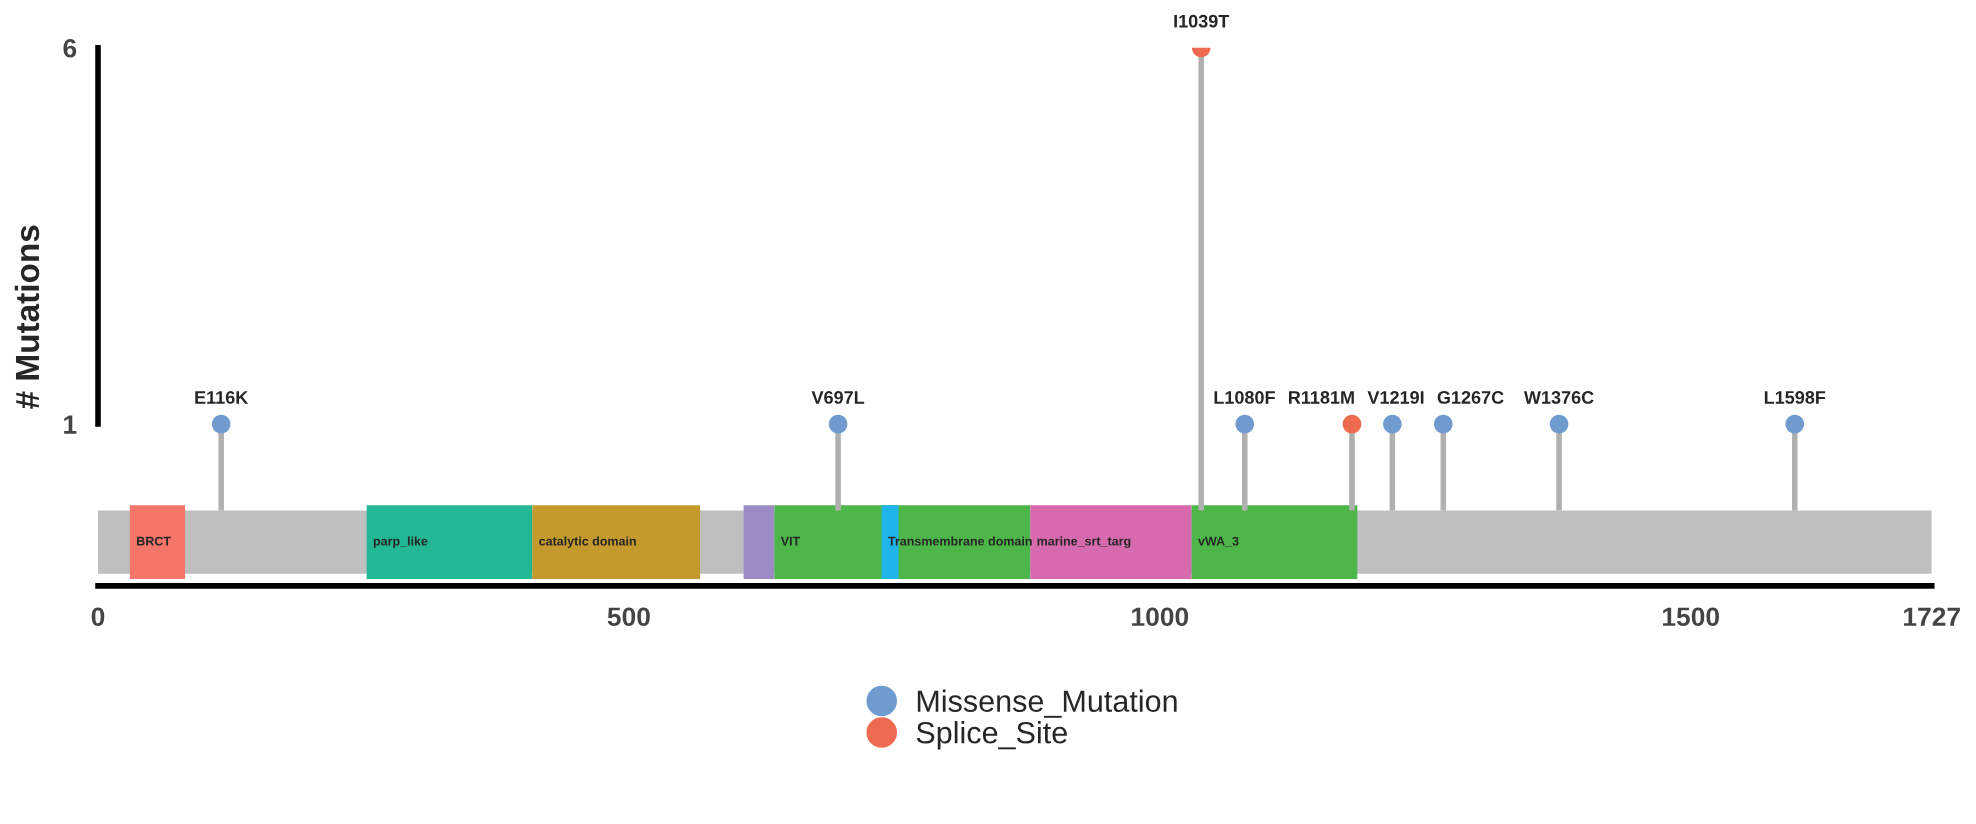  What do you see at coordinates (991, 735) in the screenshot?
I see `legend-label: Splice_Site` at bounding box center [991, 735].